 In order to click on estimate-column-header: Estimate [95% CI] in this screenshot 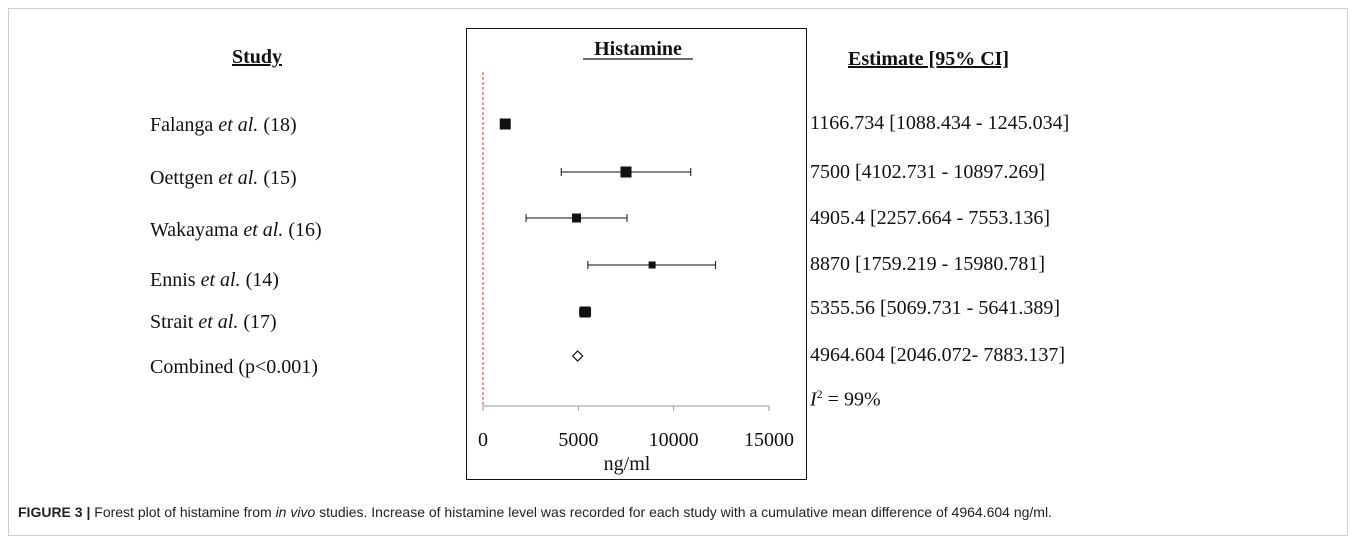, I will do `click(929, 59)`.